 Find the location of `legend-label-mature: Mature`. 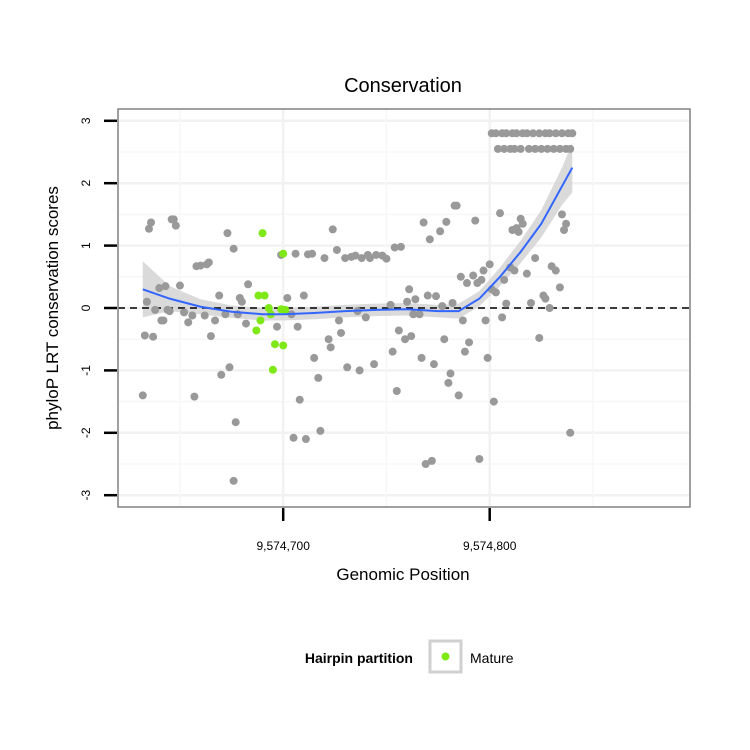

legend-label-mature: Mature is located at coordinates (492, 658).